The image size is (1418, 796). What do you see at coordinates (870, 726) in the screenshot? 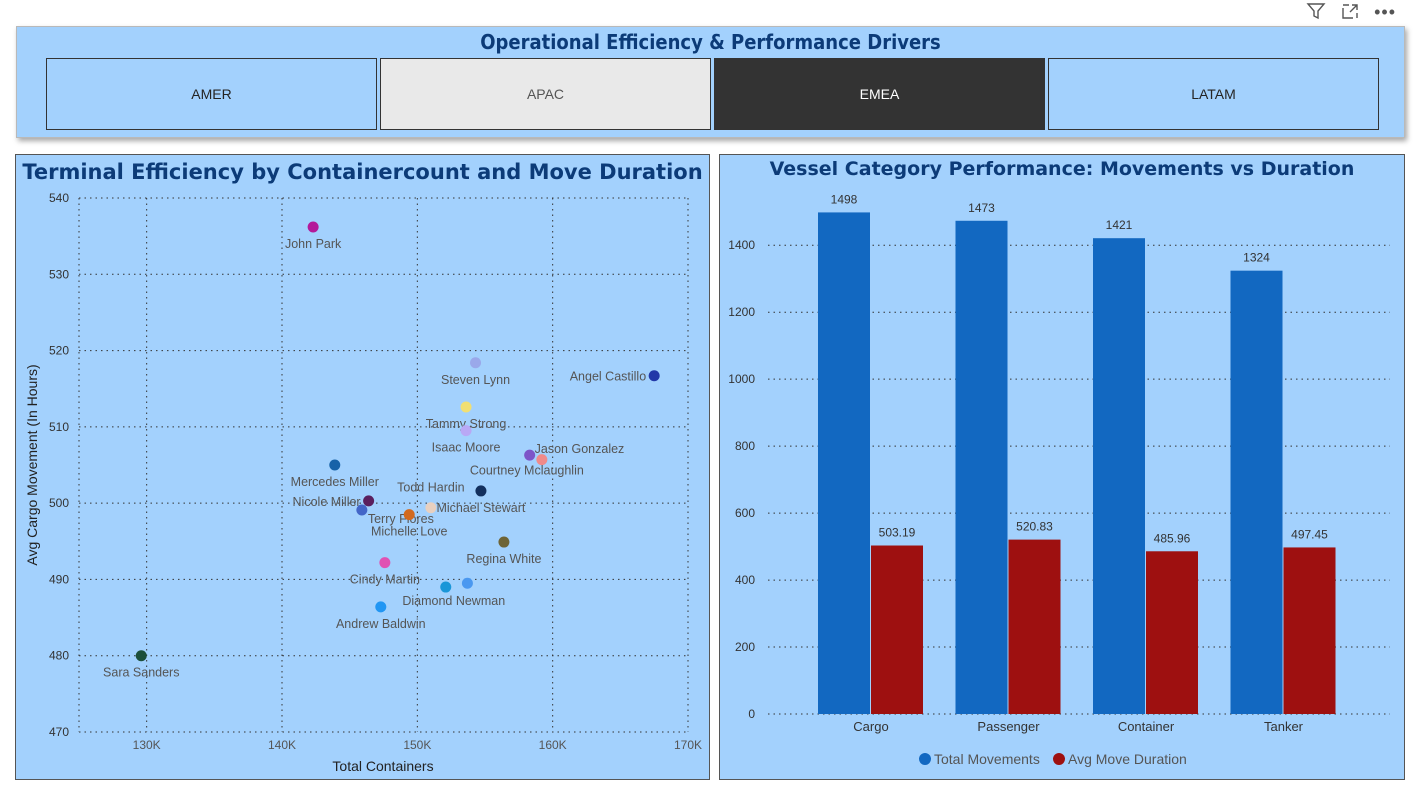
I see `x-tick-label: Cargo` at bounding box center [870, 726].